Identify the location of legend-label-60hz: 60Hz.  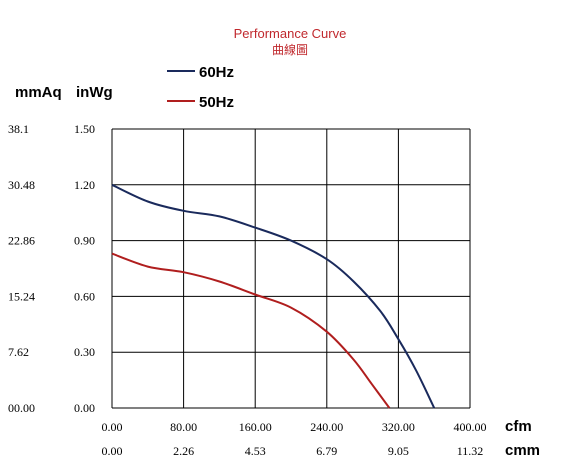
(216, 72).